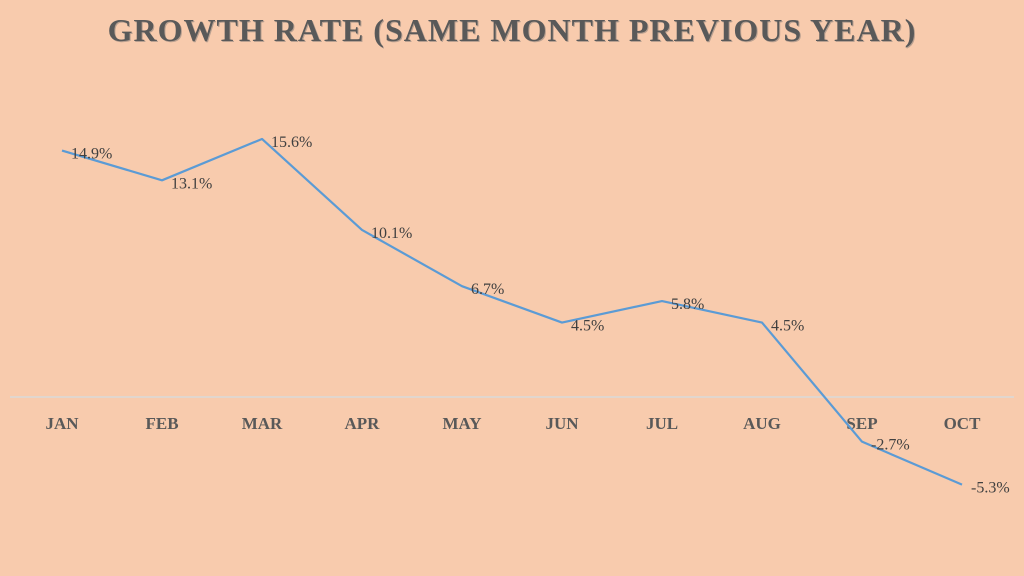 The image size is (1024, 576). What do you see at coordinates (687, 304) in the screenshot?
I see `data-label: 5.8%` at bounding box center [687, 304].